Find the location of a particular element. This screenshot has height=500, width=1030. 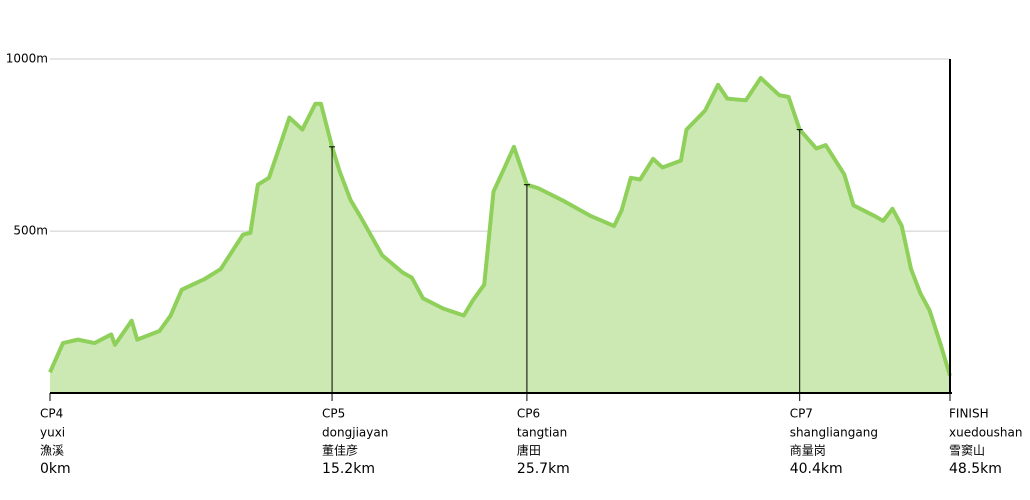

checkpoint-name: CP4 is located at coordinates (51, 414).